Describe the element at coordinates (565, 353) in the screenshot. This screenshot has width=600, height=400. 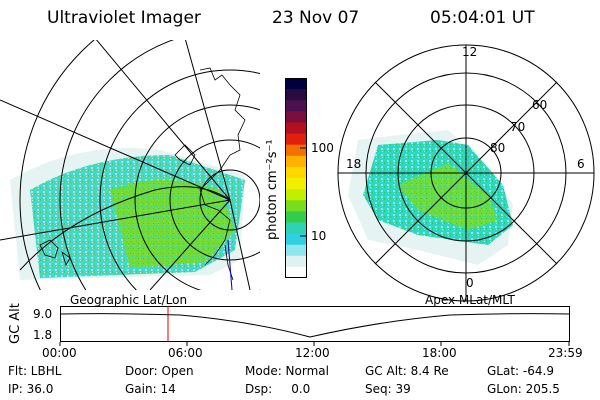
I see `timeline-xtick-2359: 23:59` at that location.